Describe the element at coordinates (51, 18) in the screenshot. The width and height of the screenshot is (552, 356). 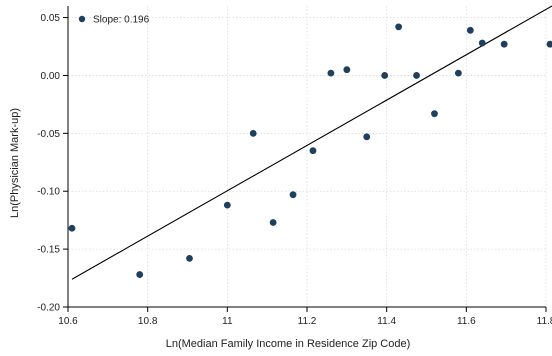
I see `y-tick-label: 0.05` at that location.